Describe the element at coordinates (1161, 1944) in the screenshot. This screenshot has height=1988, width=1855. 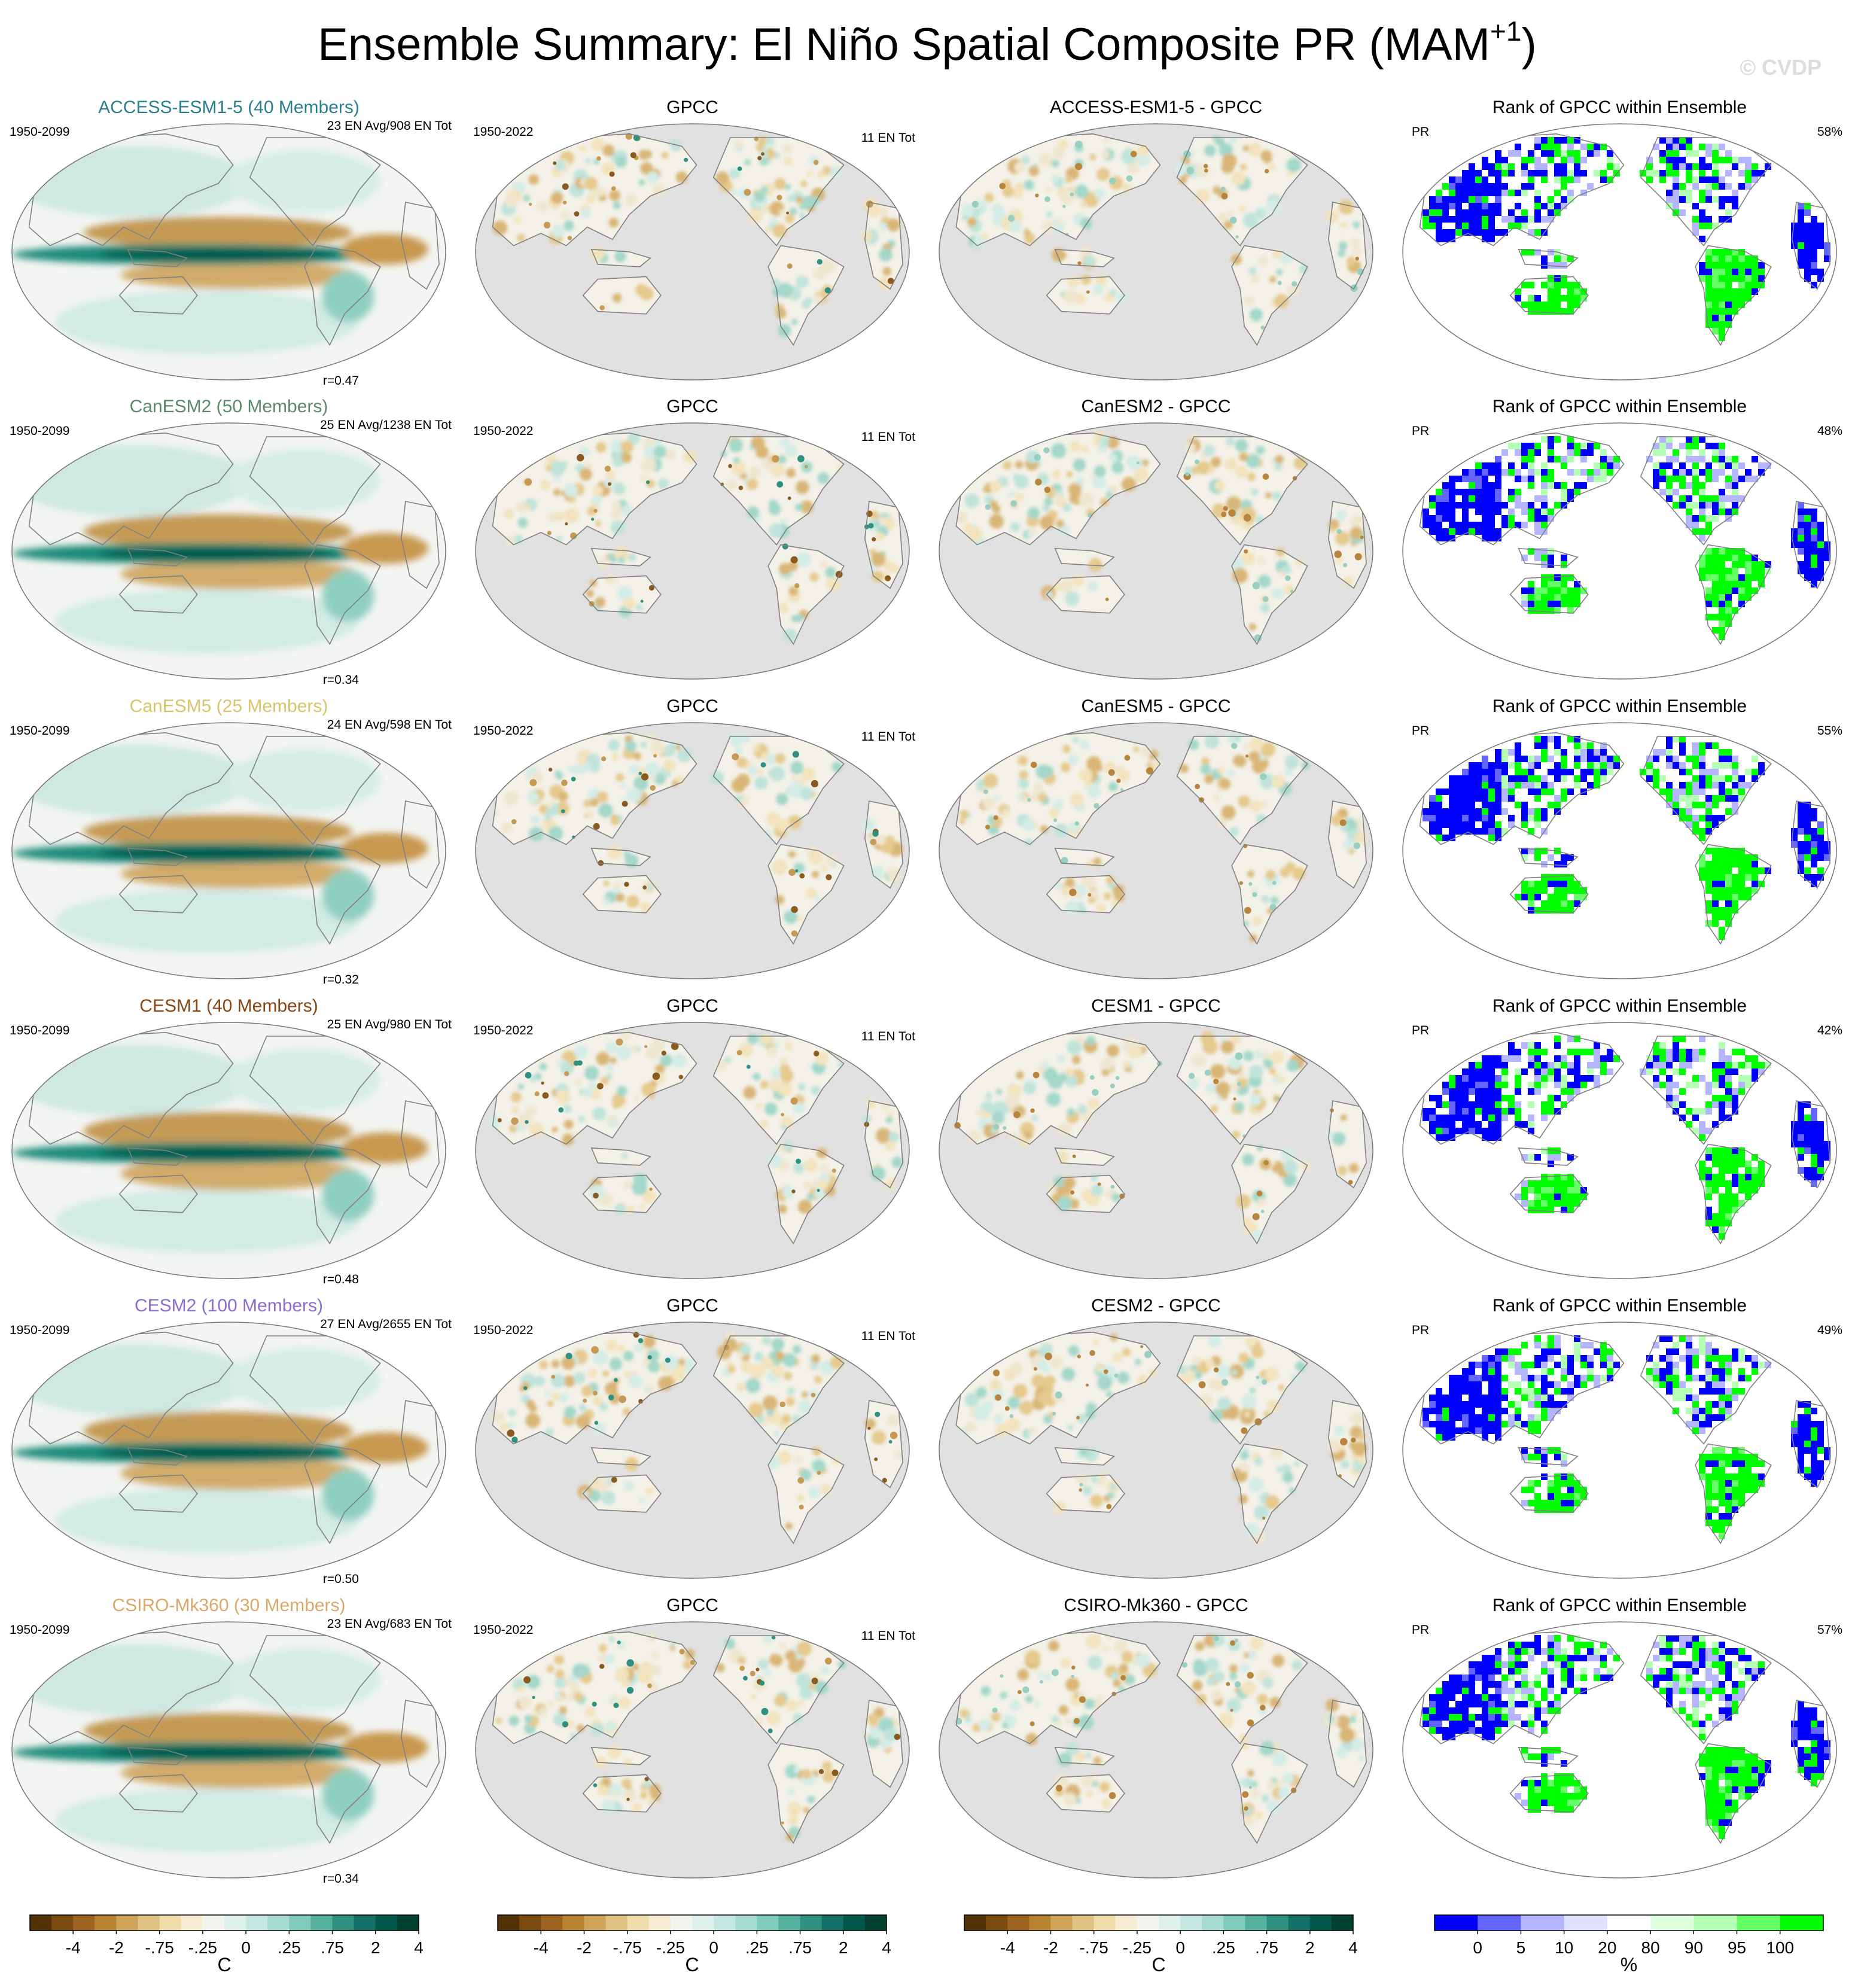
I see `pr-colorbar-3: -4 -2 -.75 -.25 0 .25 .75 2 4 C` at that location.